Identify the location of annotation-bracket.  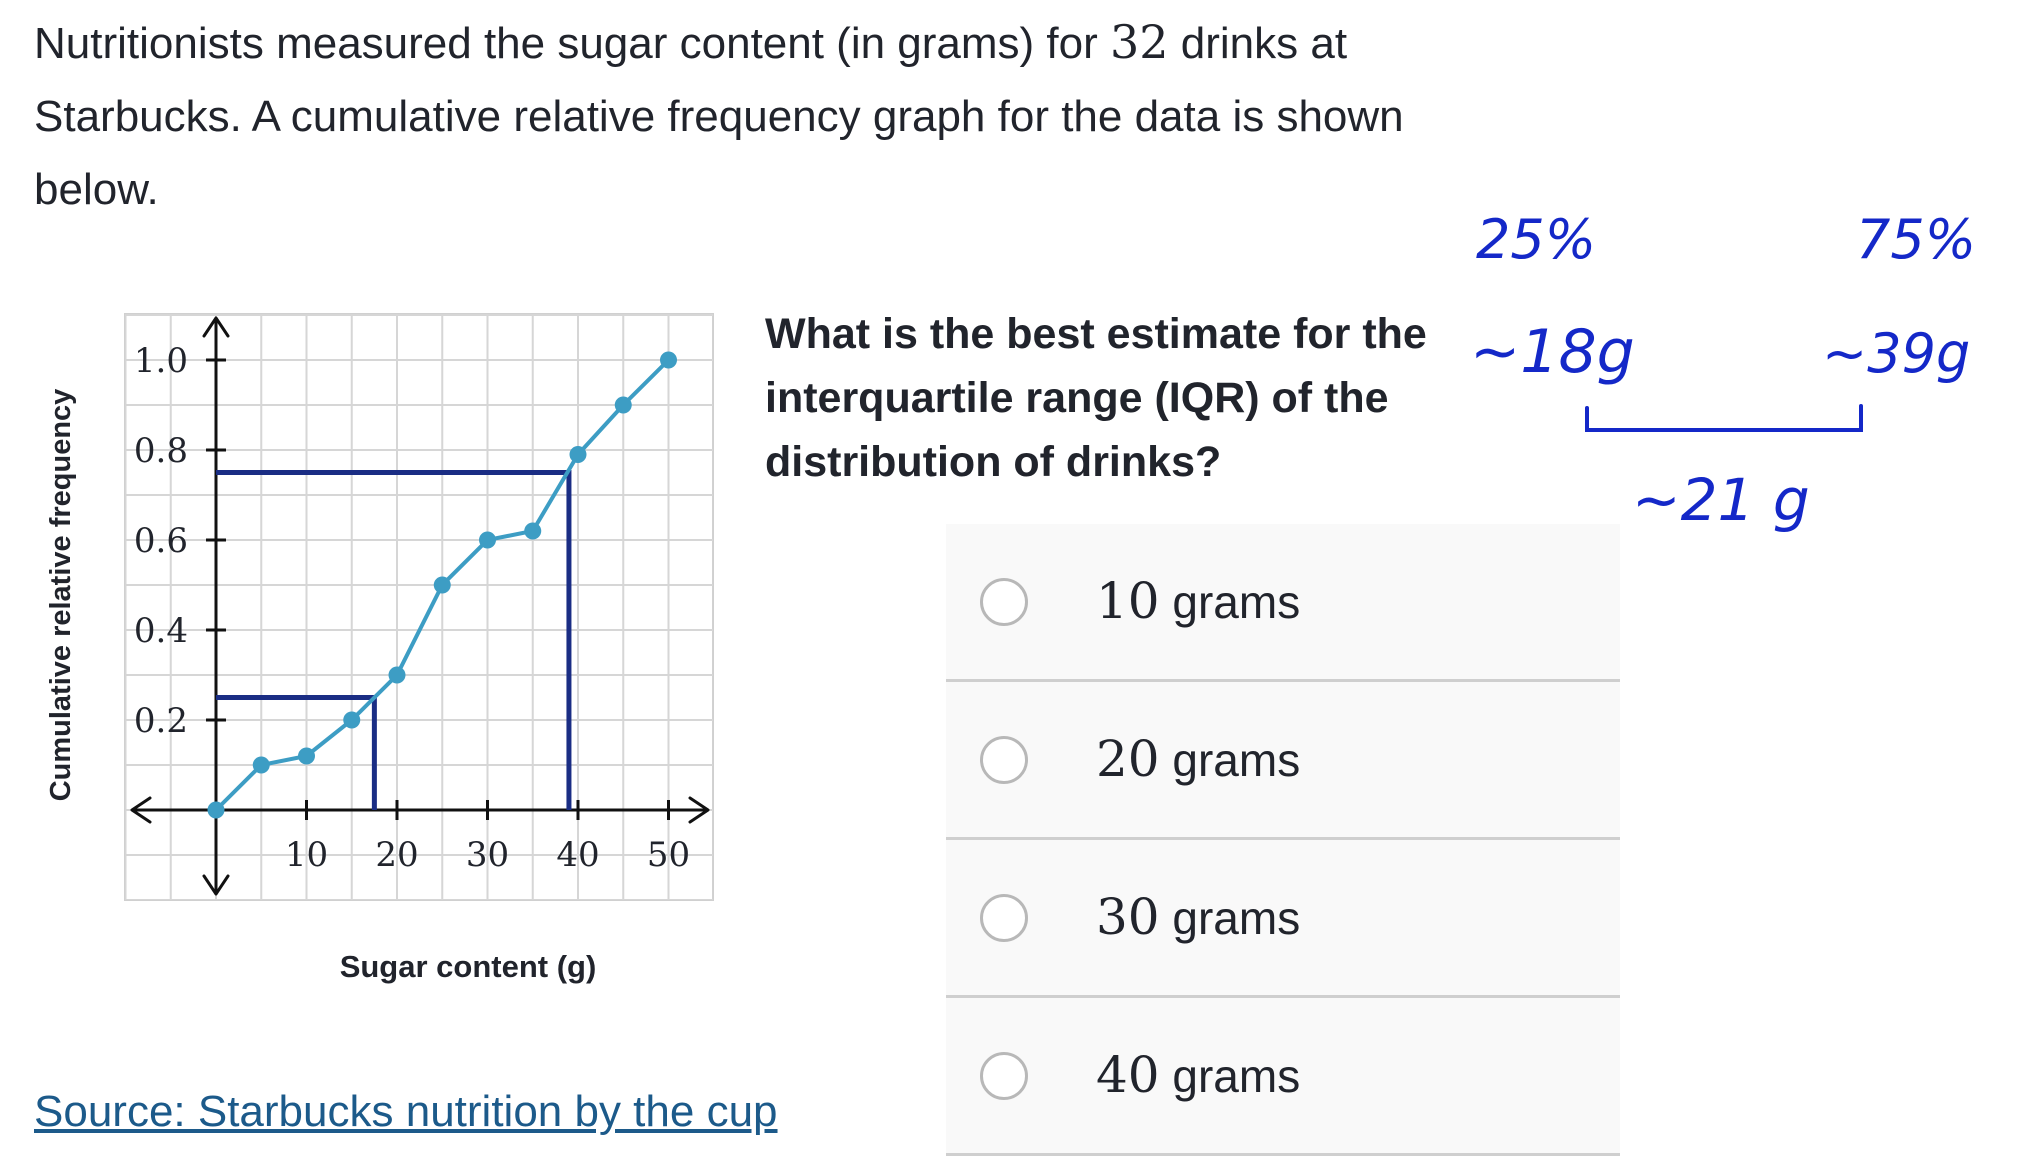
(1724, 418).